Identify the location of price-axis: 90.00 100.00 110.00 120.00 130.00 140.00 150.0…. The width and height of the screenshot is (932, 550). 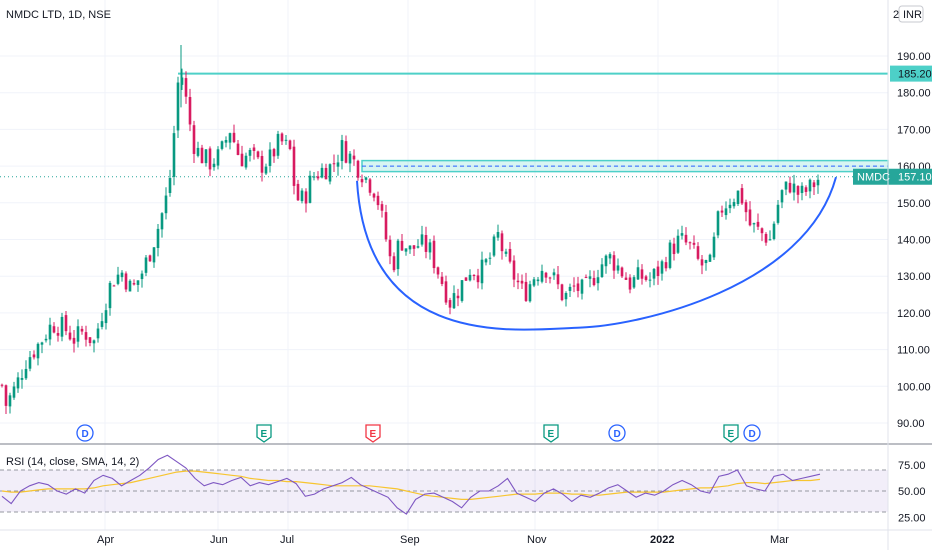
(914, 240).